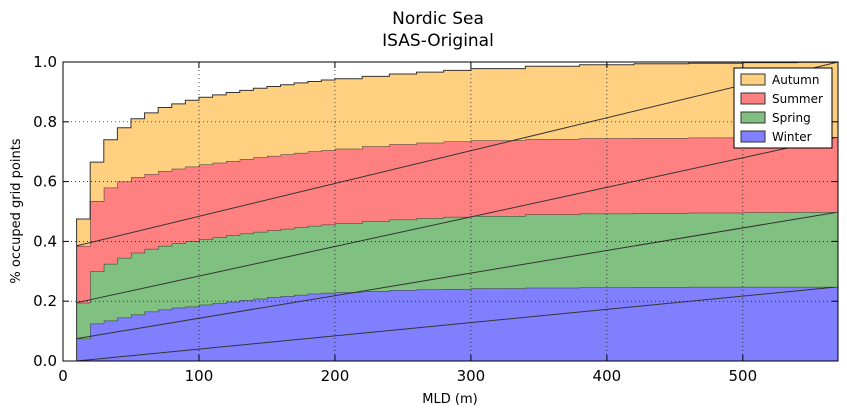  I want to click on y-axis-label: % occuped grid points, so click(16, 210).